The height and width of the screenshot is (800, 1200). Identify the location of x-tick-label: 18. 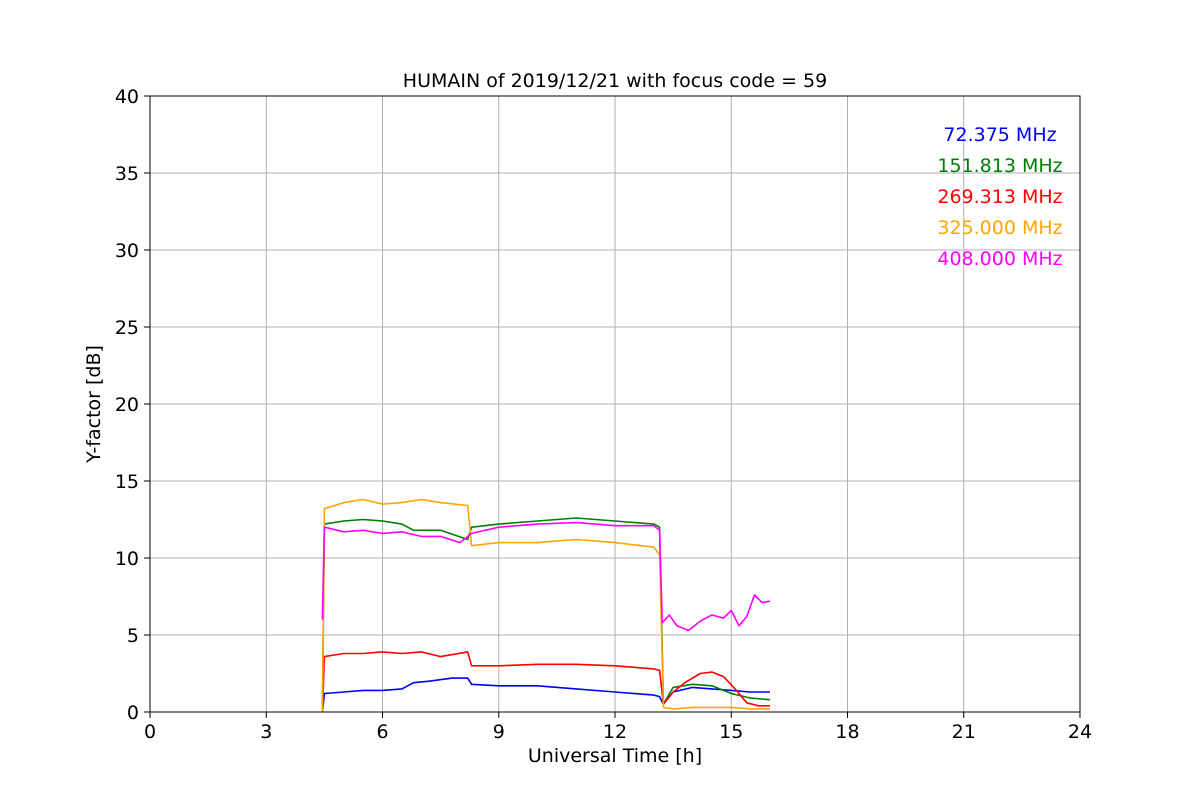
(847, 732).